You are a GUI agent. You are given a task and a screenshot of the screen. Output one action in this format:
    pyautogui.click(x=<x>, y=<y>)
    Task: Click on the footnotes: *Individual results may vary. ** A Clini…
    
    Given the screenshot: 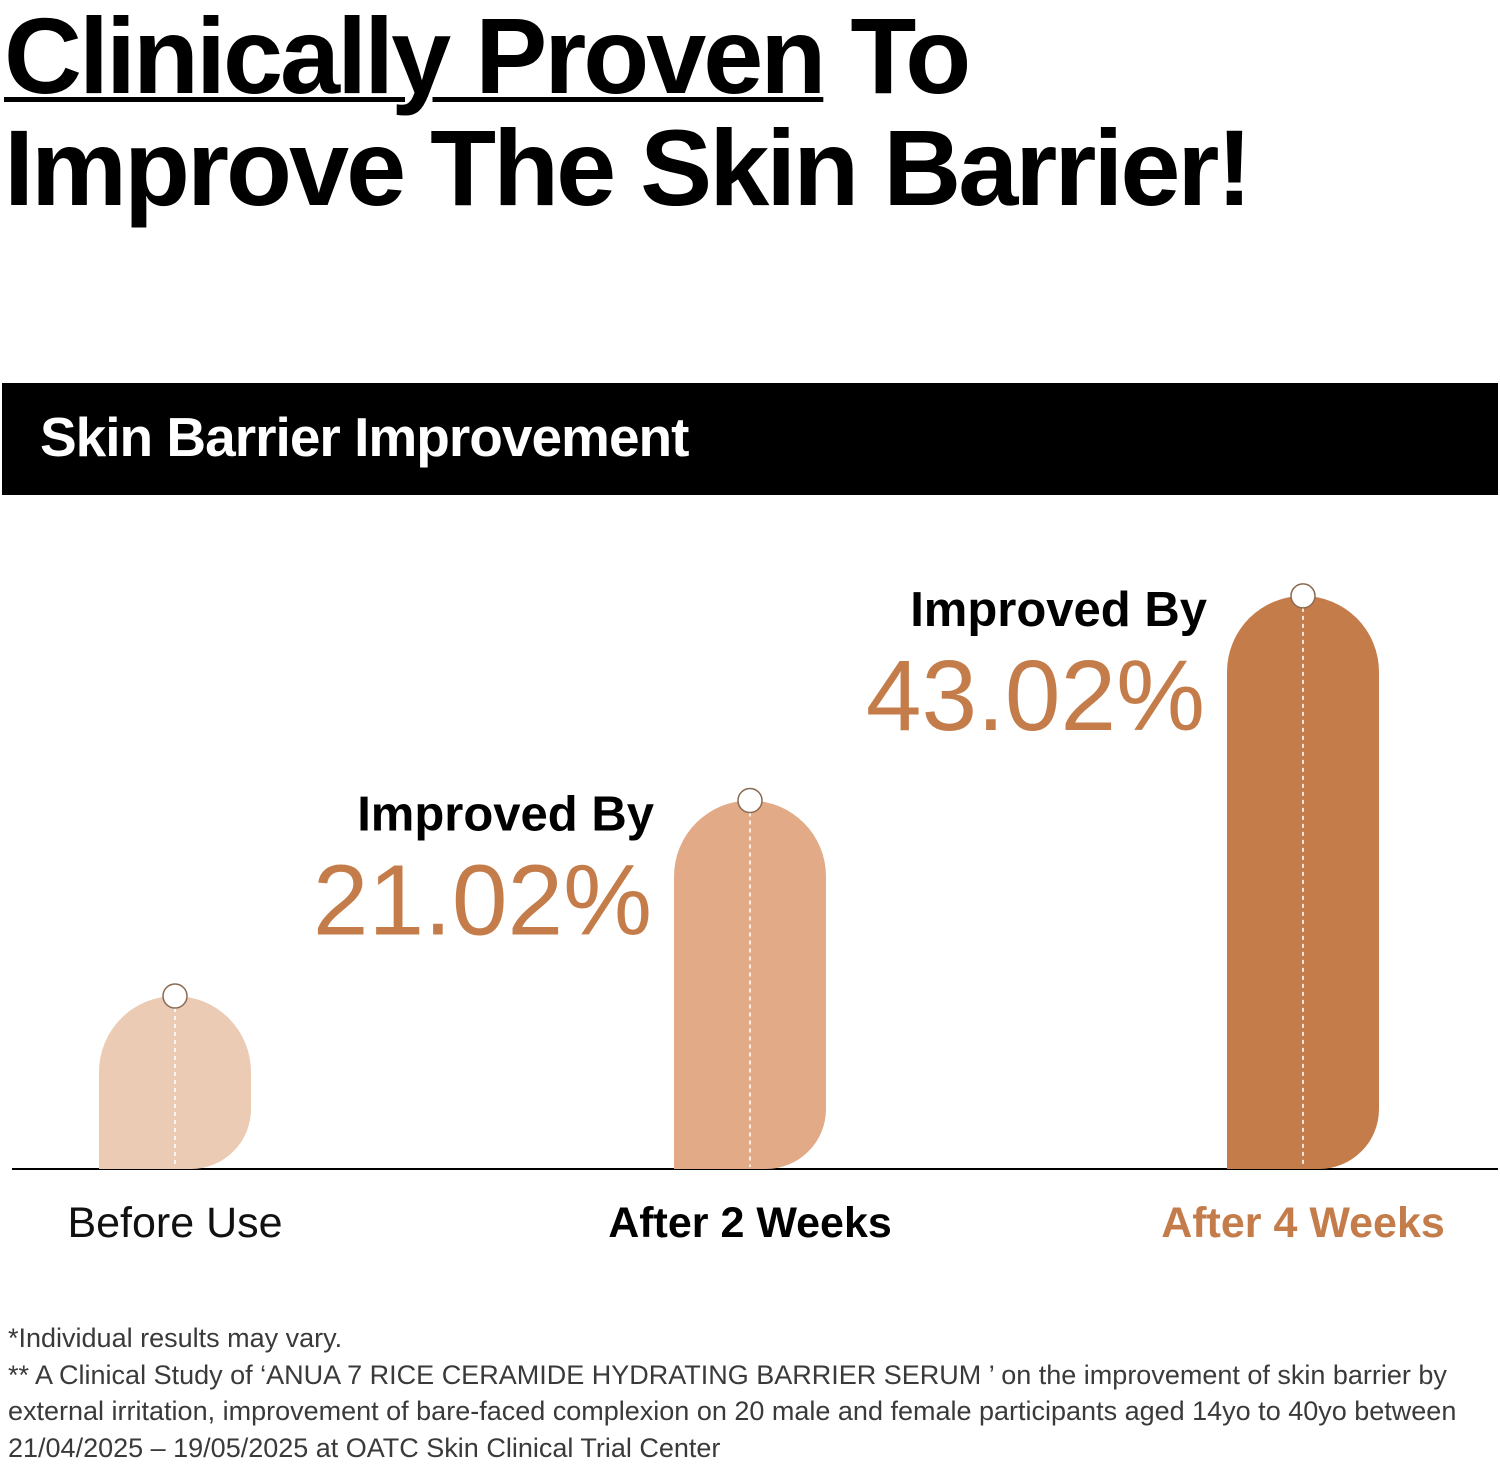 What is the action you would take?
    pyautogui.click(x=743, y=1393)
    